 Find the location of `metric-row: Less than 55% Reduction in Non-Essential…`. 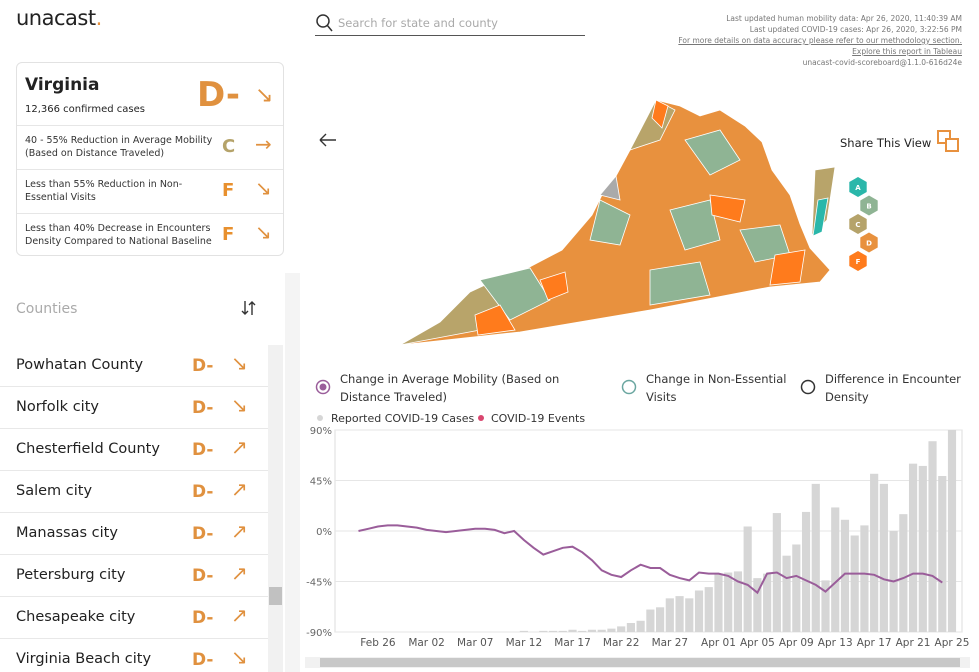

metric-row: Less than 55% Reduction in Non-Essential… is located at coordinates (150, 191).